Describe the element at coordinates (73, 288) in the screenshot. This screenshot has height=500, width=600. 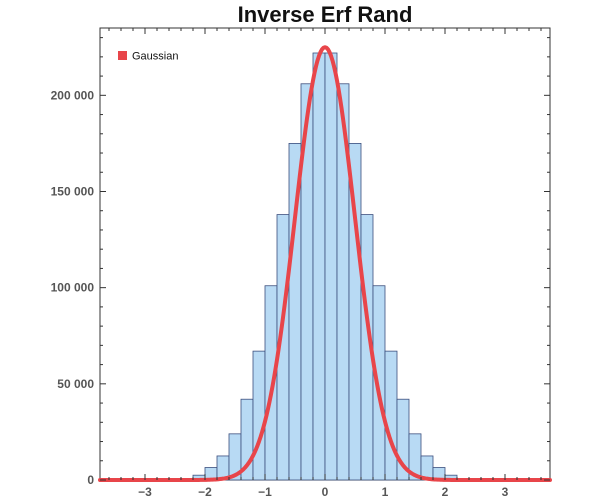
I see `y-tick-label: 100 000` at that location.